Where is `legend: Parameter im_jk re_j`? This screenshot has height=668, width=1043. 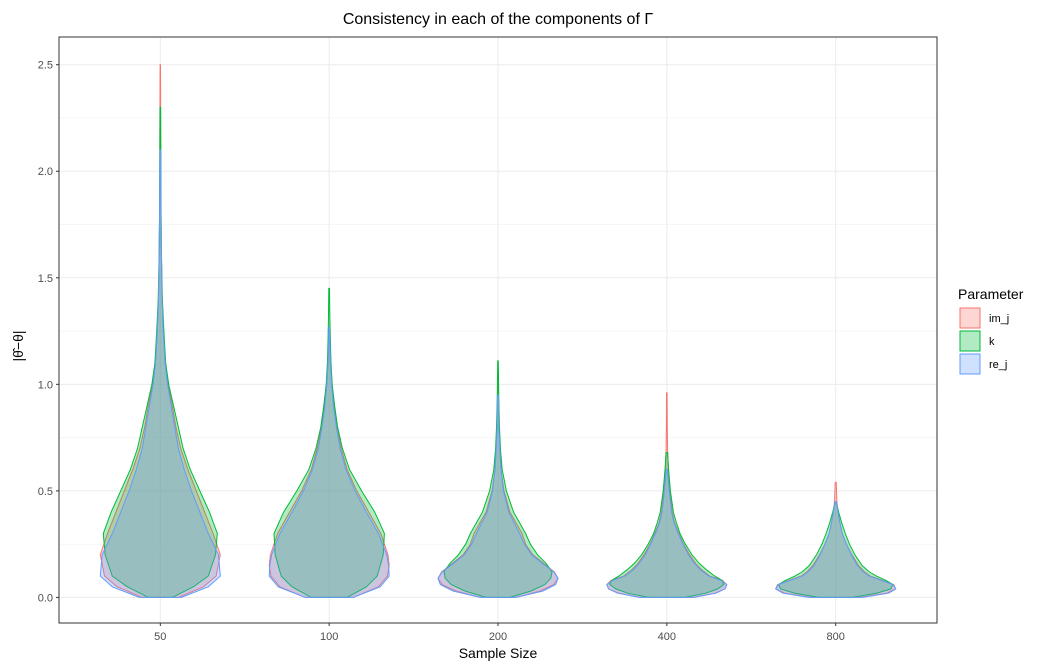
legend: Parameter im_jk re_j is located at coordinates (991, 330).